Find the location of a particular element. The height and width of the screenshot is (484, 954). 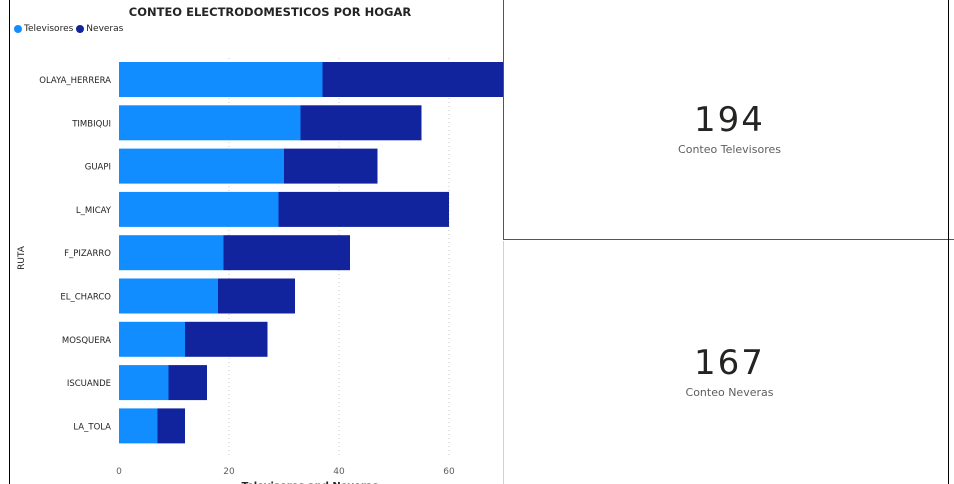

y-tick-label: TIMBIQUI is located at coordinates (91, 124).